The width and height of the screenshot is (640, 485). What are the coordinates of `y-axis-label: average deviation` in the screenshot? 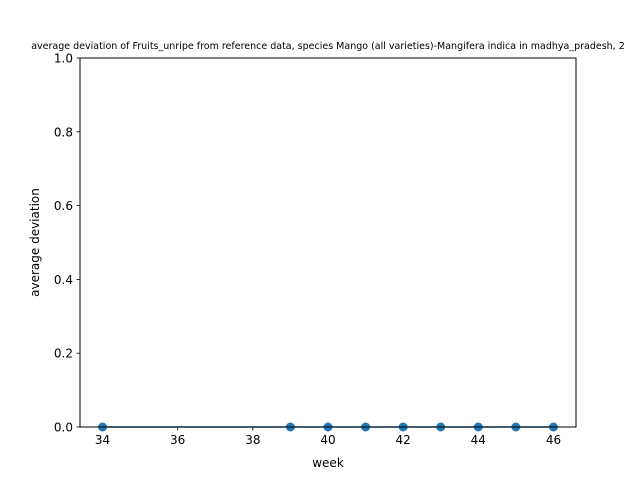 It's located at (35, 242).